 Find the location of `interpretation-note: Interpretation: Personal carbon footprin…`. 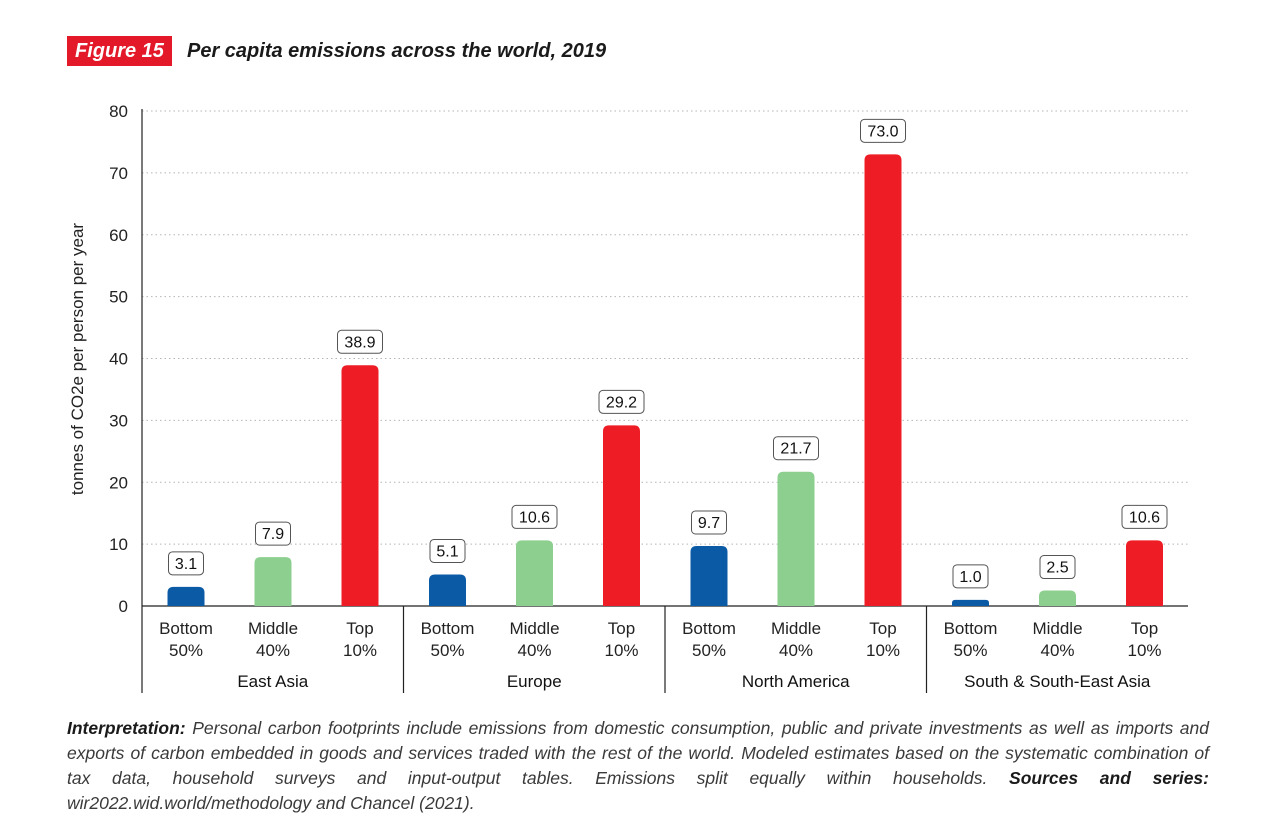

interpretation-note: Interpretation: Personal carbon footprin… is located at coordinates (638, 766).